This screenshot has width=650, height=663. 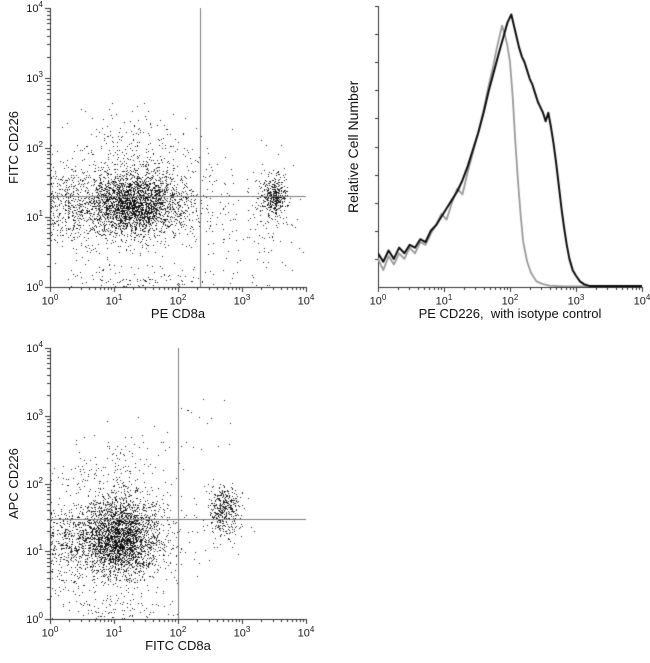 What do you see at coordinates (510, 313) in the screenshot?
I see `x-axis-label: PE CD226, with isotype control` at bounding box center [510, 313].